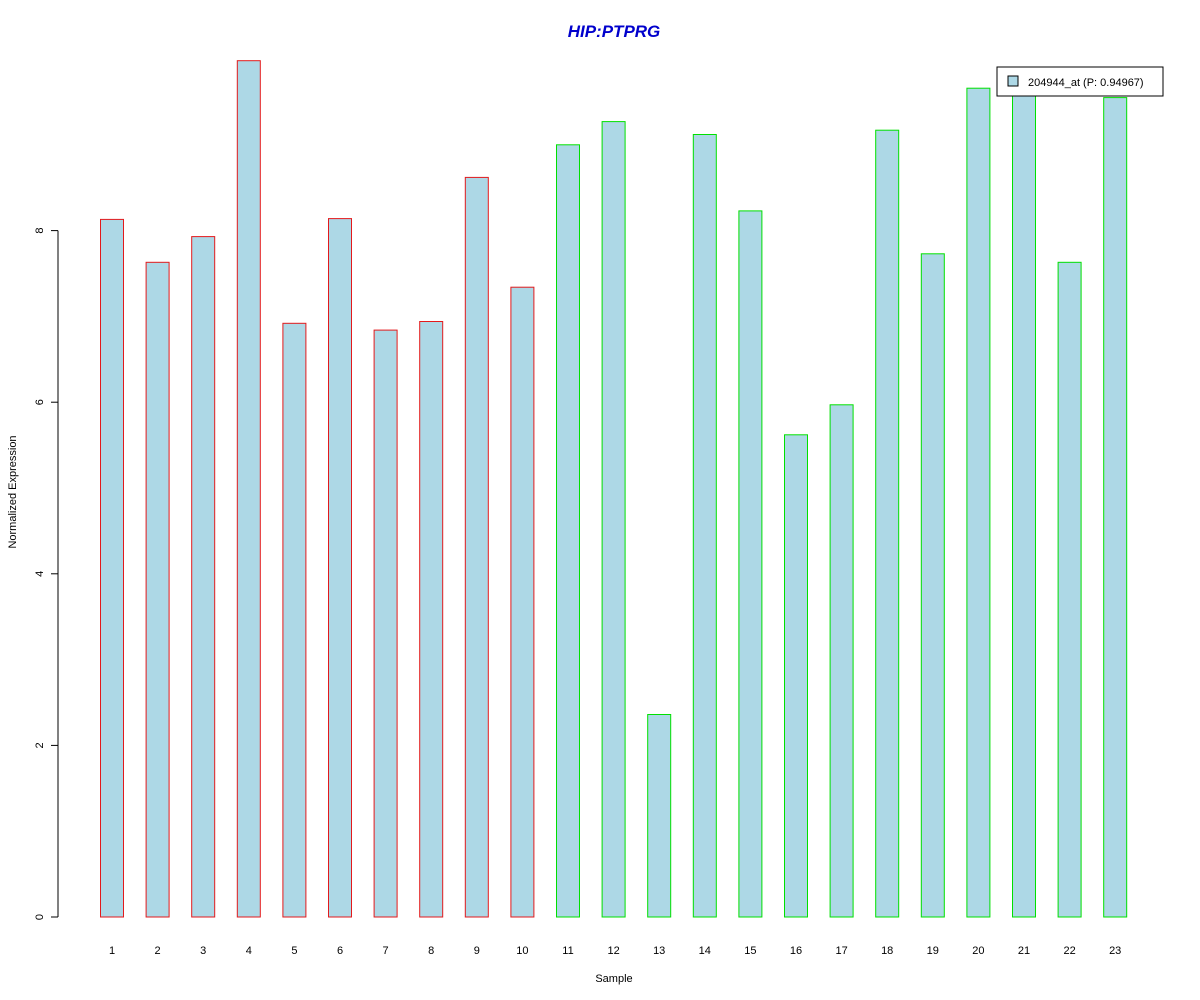 This screenshot has height=1000, width=1200. What do you see at coordinates (340, 951) in the screenshot?
I see `x-tick-label: 6` at bounding box center [340, 951].